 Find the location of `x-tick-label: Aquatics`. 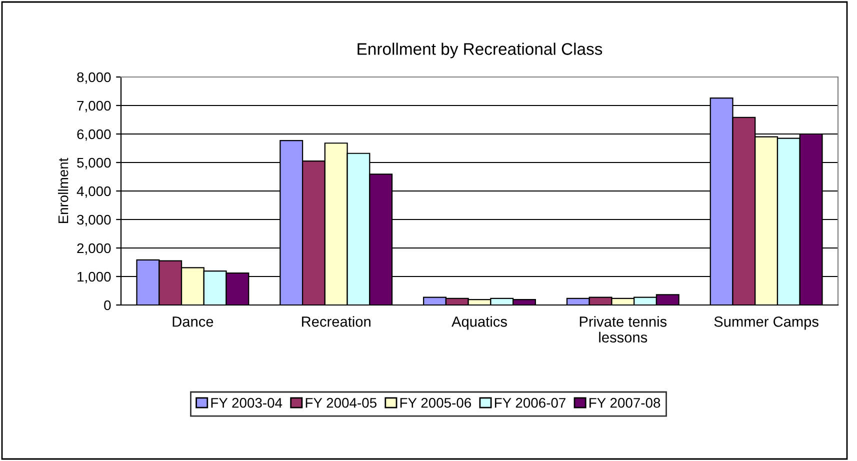

x-tick-label: Aquatics is located at coordinates (479, 323).